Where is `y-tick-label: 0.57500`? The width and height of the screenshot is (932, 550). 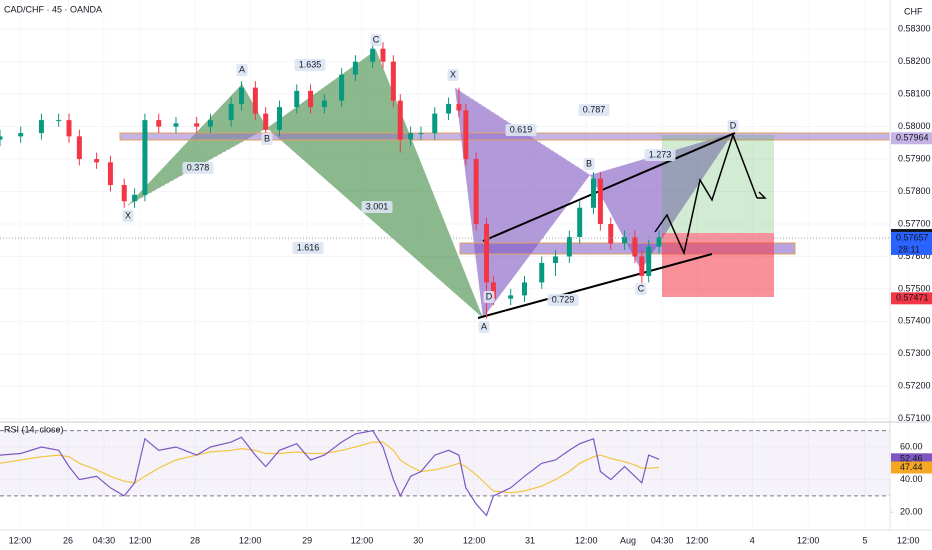 y-tick-label: 0.57500 is located at coordinates (914, 288).